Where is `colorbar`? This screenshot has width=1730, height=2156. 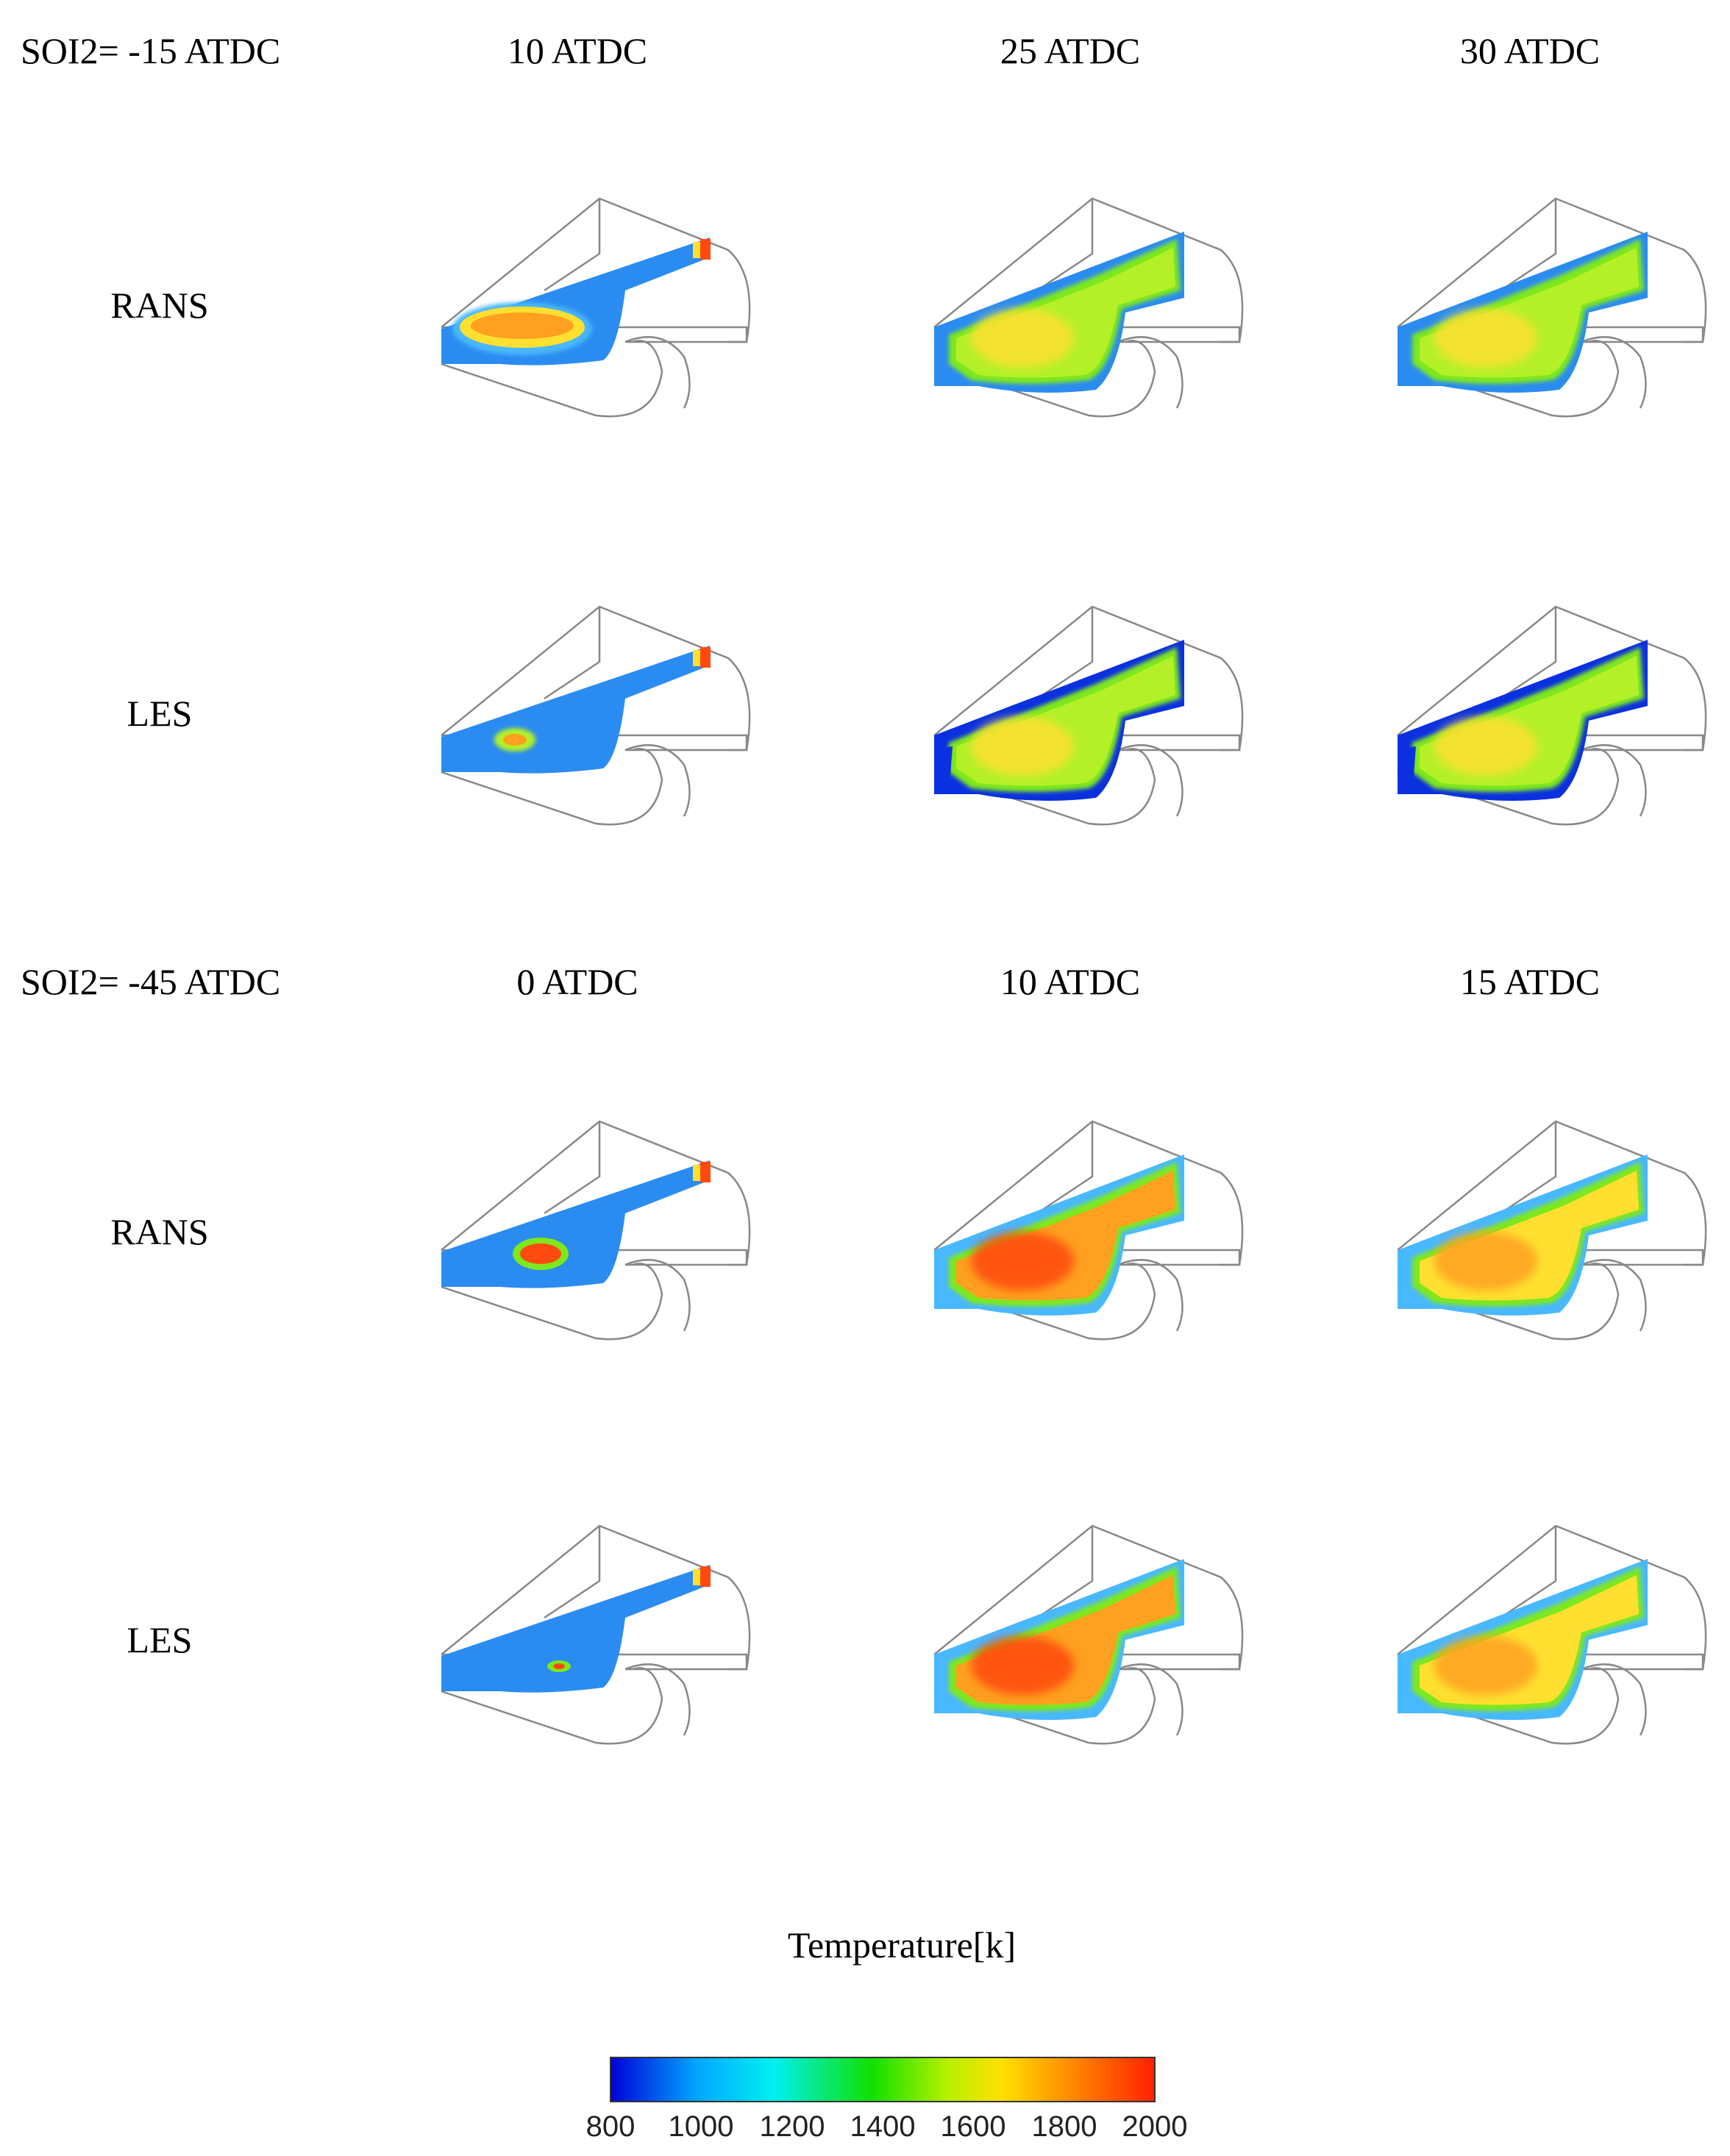 colorbar is located at coordinates (883, 2079).